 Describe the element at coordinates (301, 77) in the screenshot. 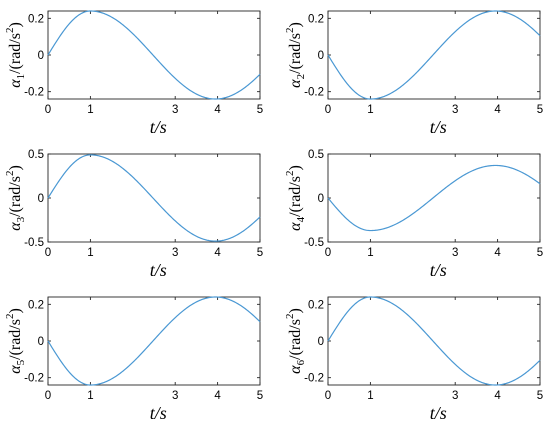

I see `y-label-subscript: 2` at that location.